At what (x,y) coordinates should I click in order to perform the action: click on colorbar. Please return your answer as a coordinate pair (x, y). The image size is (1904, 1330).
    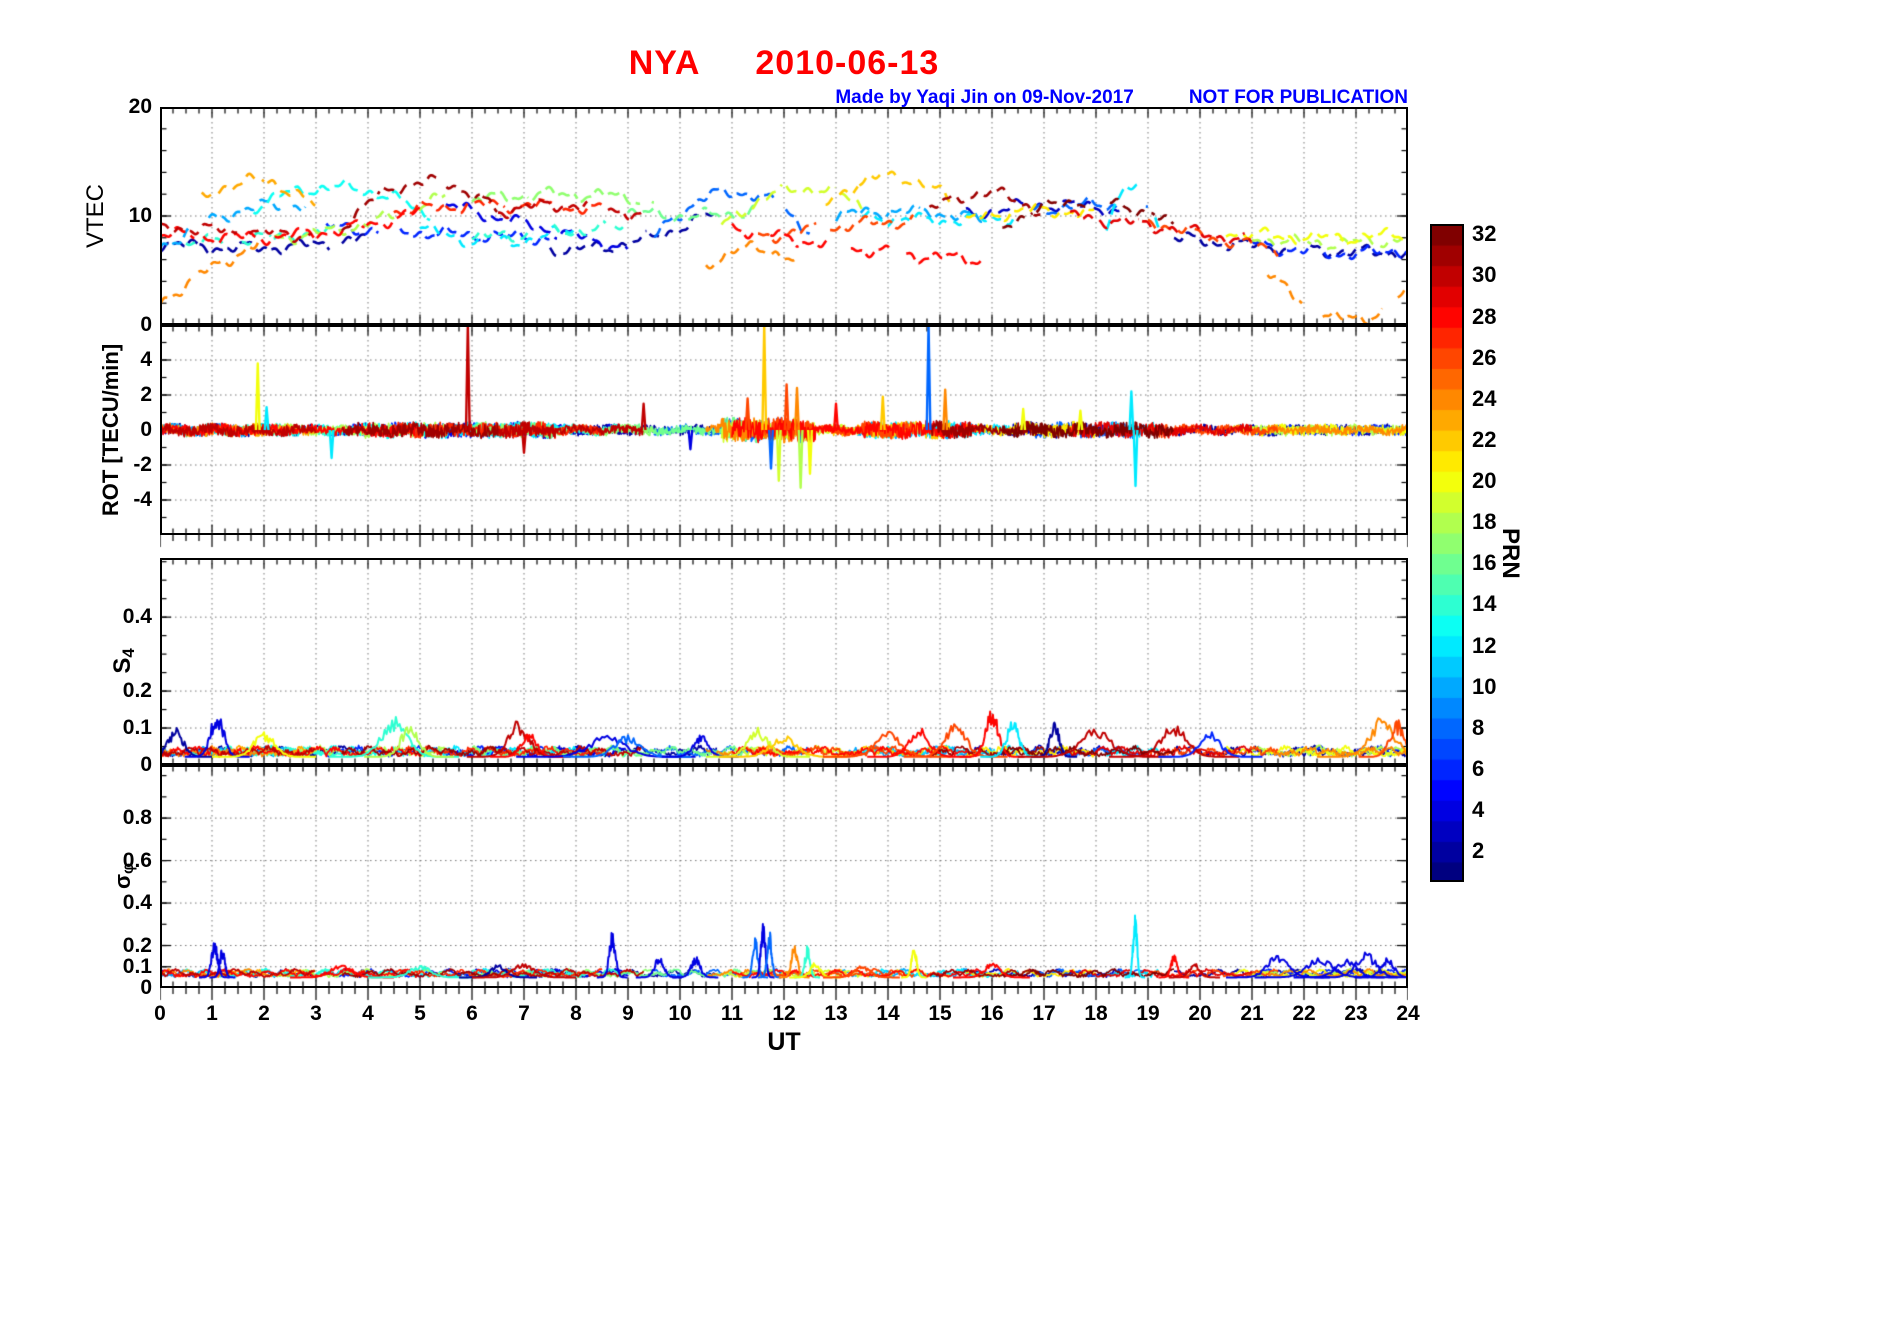
    Looking at the image, I should click on (1447, 553).